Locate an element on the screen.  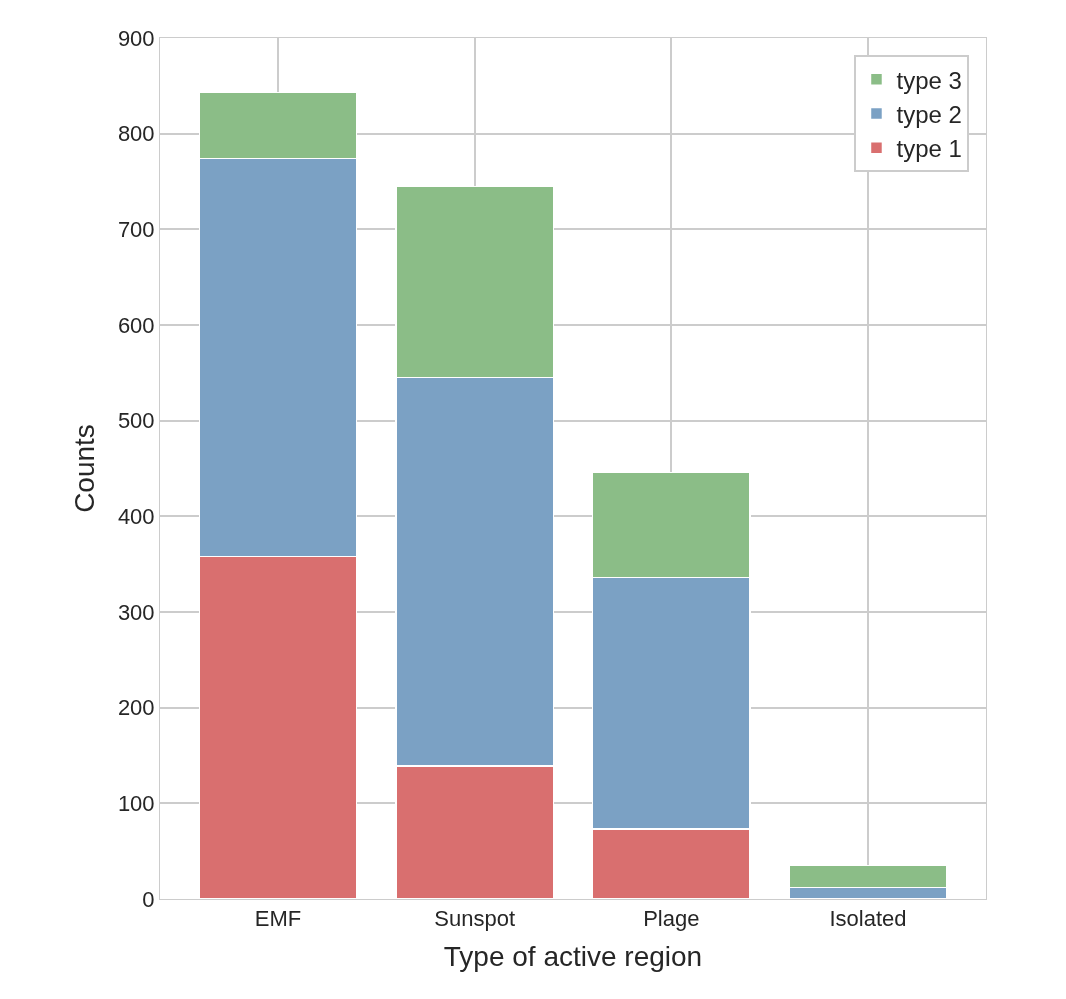
y-tick-label: 0 is located at coordinates (148, 899).